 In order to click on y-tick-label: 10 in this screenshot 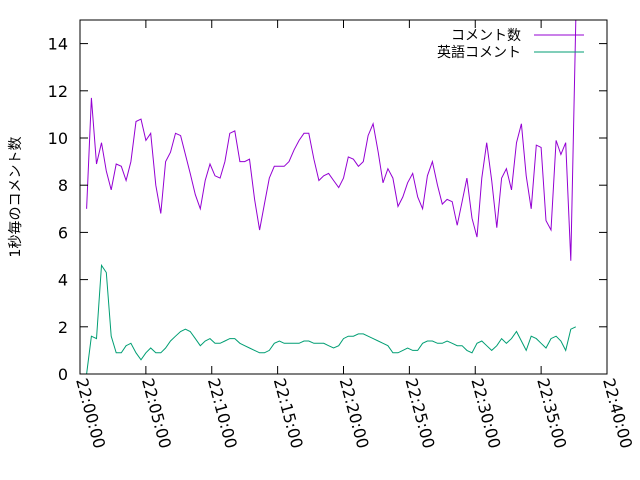, I will do `click(58, 138)`.